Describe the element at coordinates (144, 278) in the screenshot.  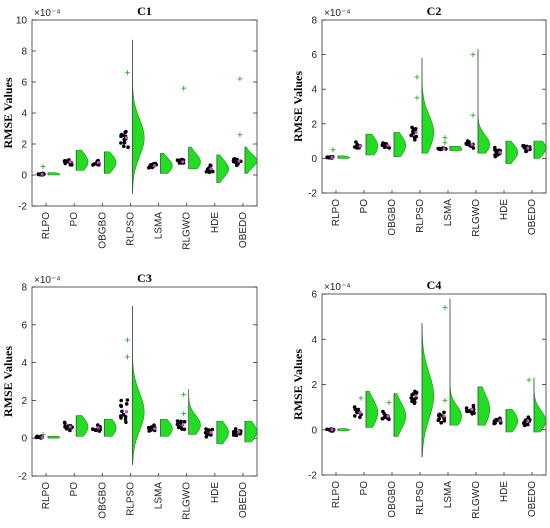
I see `chart-title: C3` at that location.